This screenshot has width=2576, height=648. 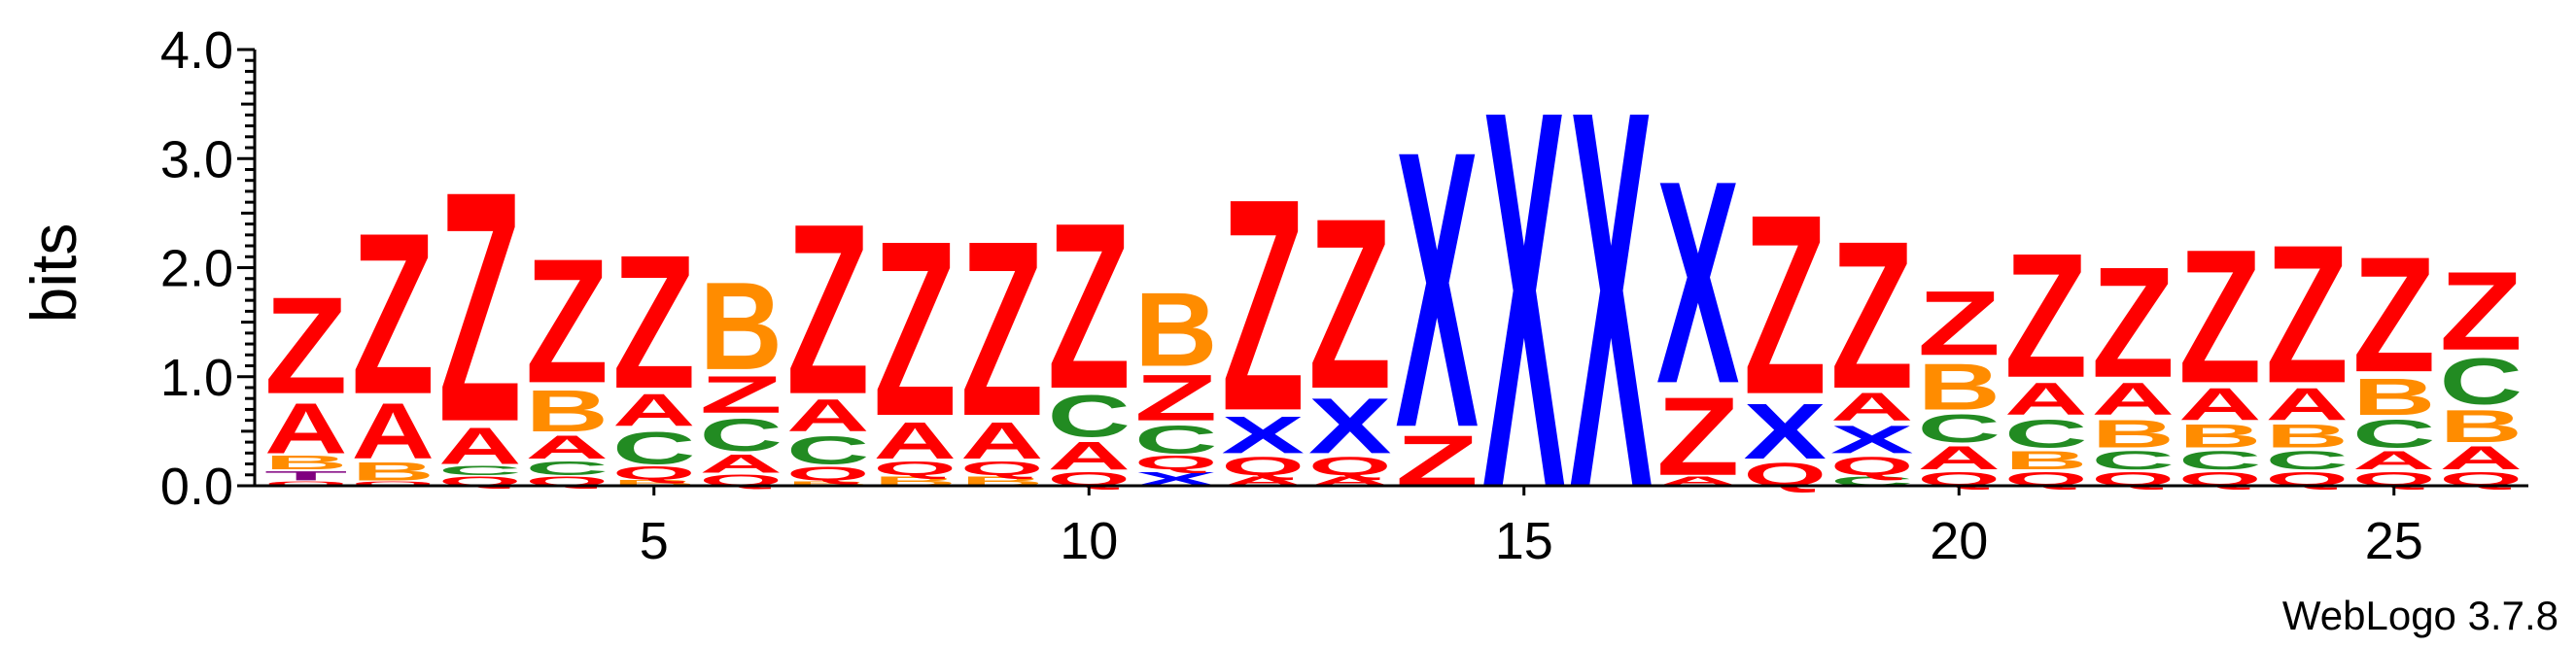 I want to click on logo-letter-C-pos-22: C, so click(x=2133, y=460).